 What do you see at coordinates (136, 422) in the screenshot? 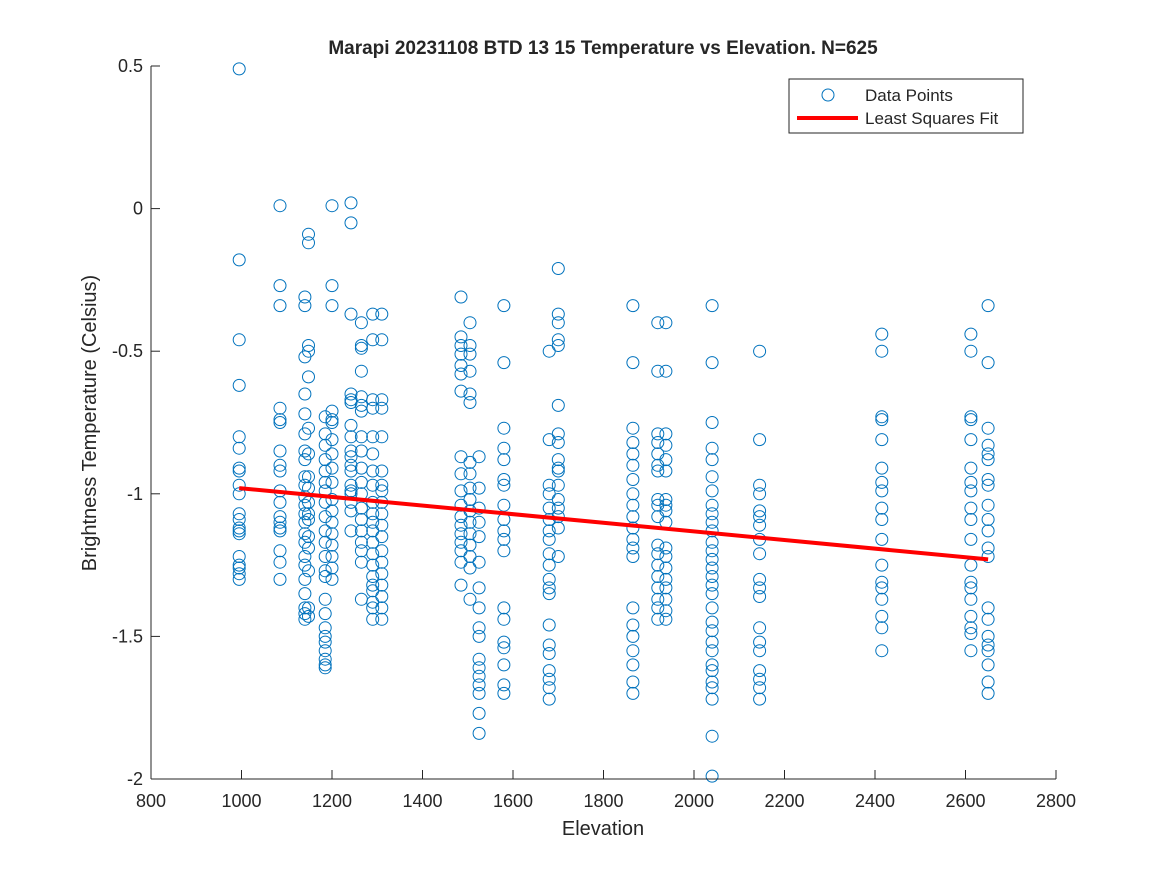
I see `y-ticks: -2 -1.5 -1 -0.5 0 0.5` at bounding box center [136, 422].